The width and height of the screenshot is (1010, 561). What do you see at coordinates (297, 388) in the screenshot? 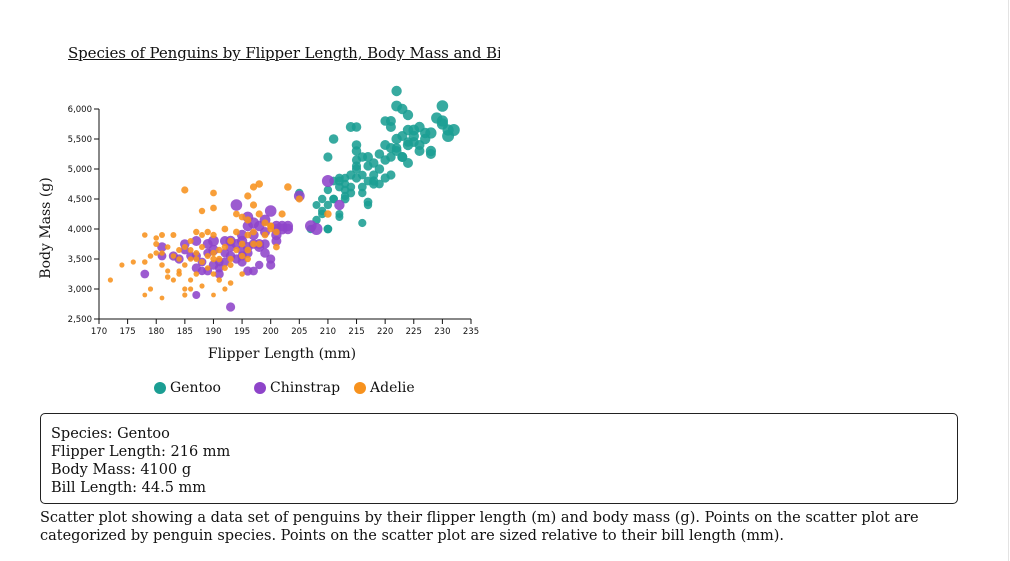
I see `legend-item-chinstrap: Chinstrap` at bounding box center [297, 388].